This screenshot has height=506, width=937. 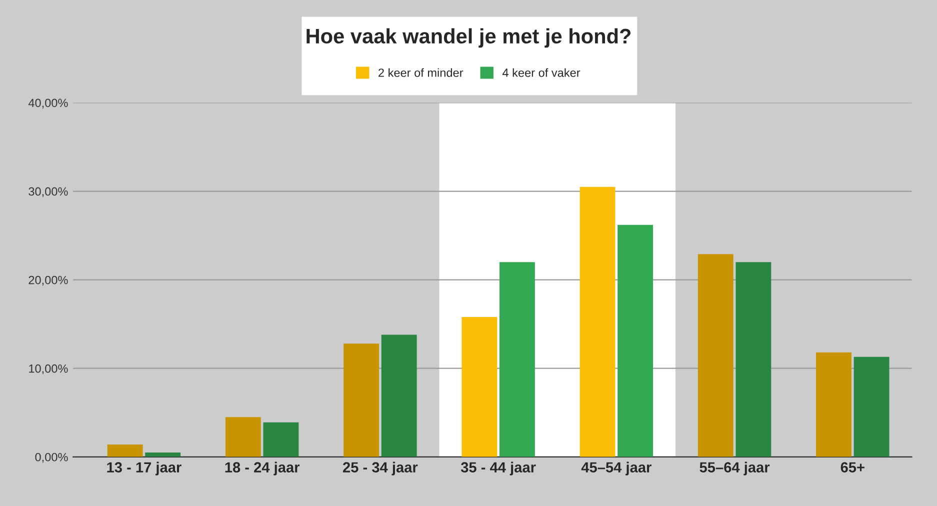 I want to click on chart-title: Hoe vaak wandel je met je hond?, so click(x=468, y=38).